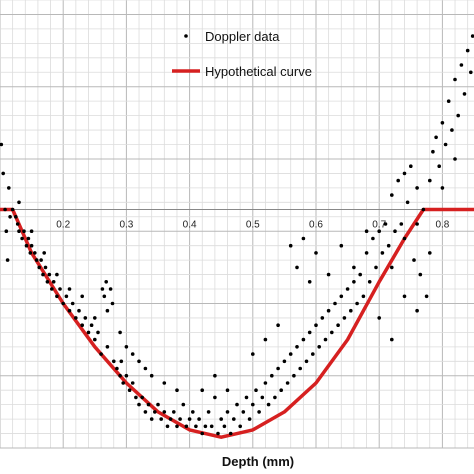  Describe the element at coordinates (258, 461) in the screenshot. I see `x-axis-title: Depth (mm)` at that location.